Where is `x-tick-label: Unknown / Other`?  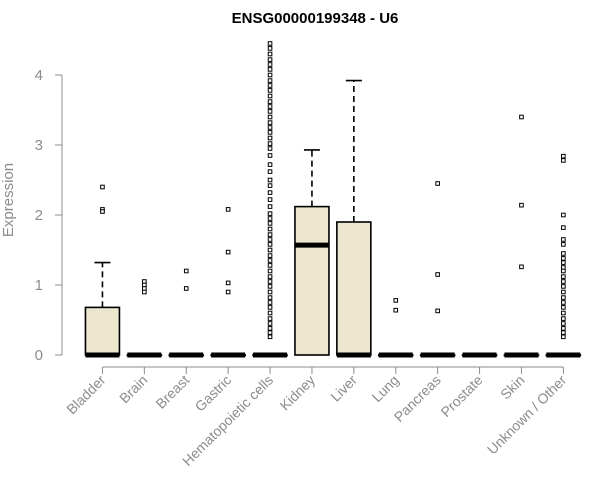 x-tick-label: Unknown / Other is located at coordinates (527, 415).